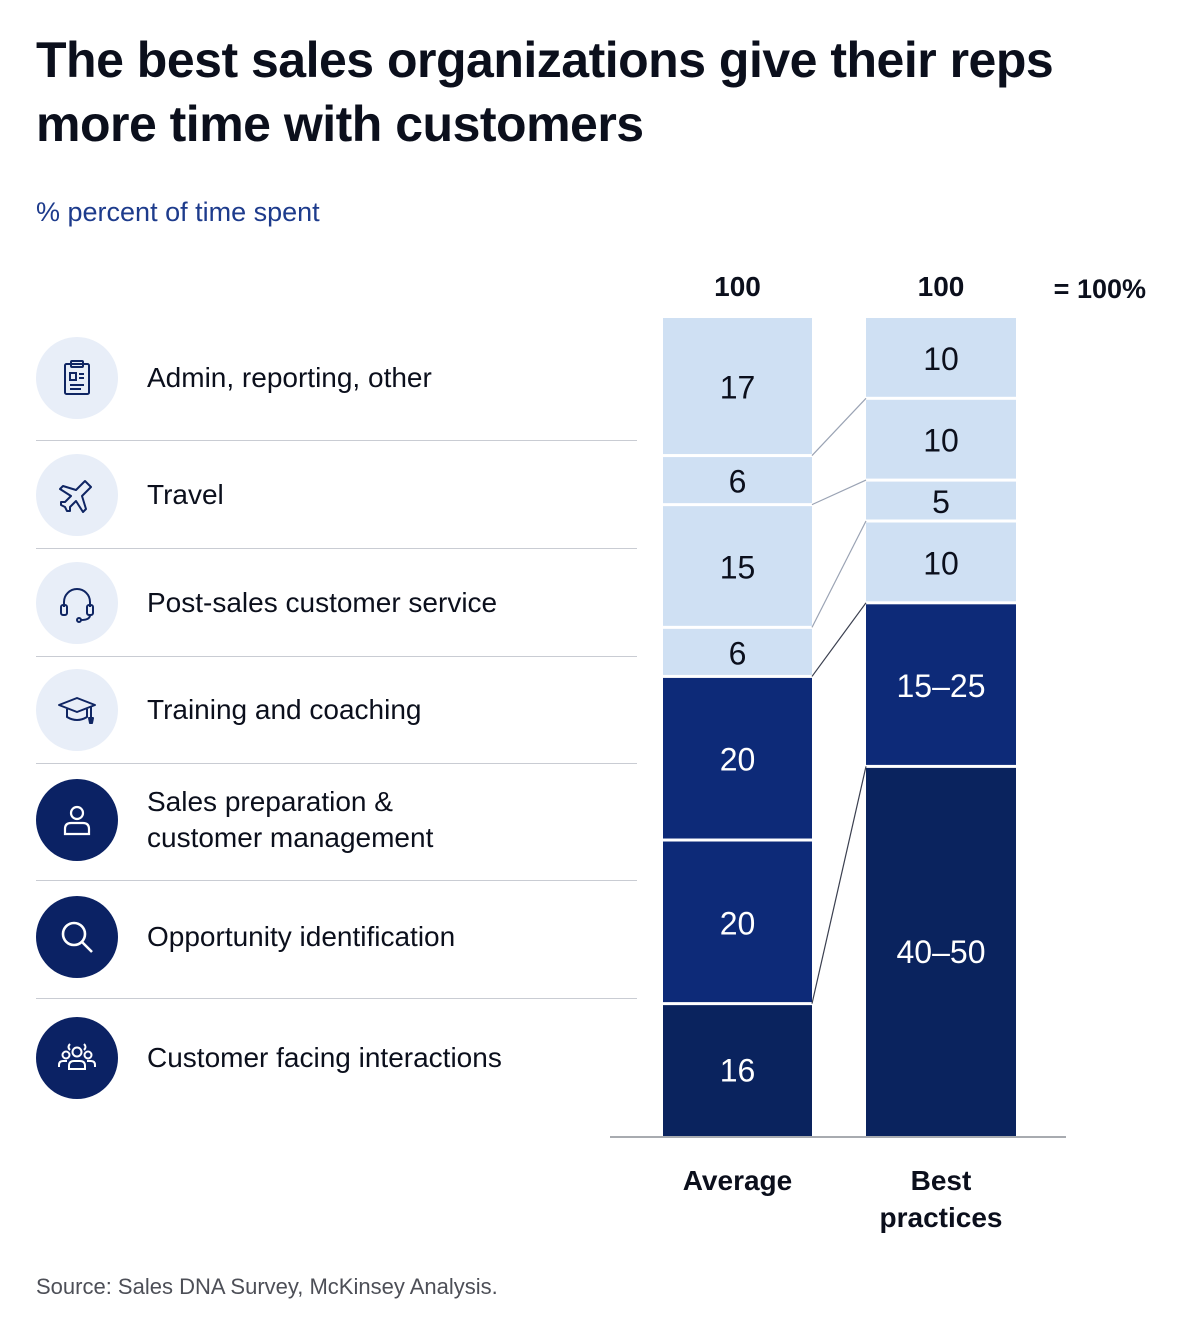 The image size is (1178, 1335). What do you see at coordinates (336, 495) in the screenshot?
I see `category-row: Travel` at bounding box center [336, 495].